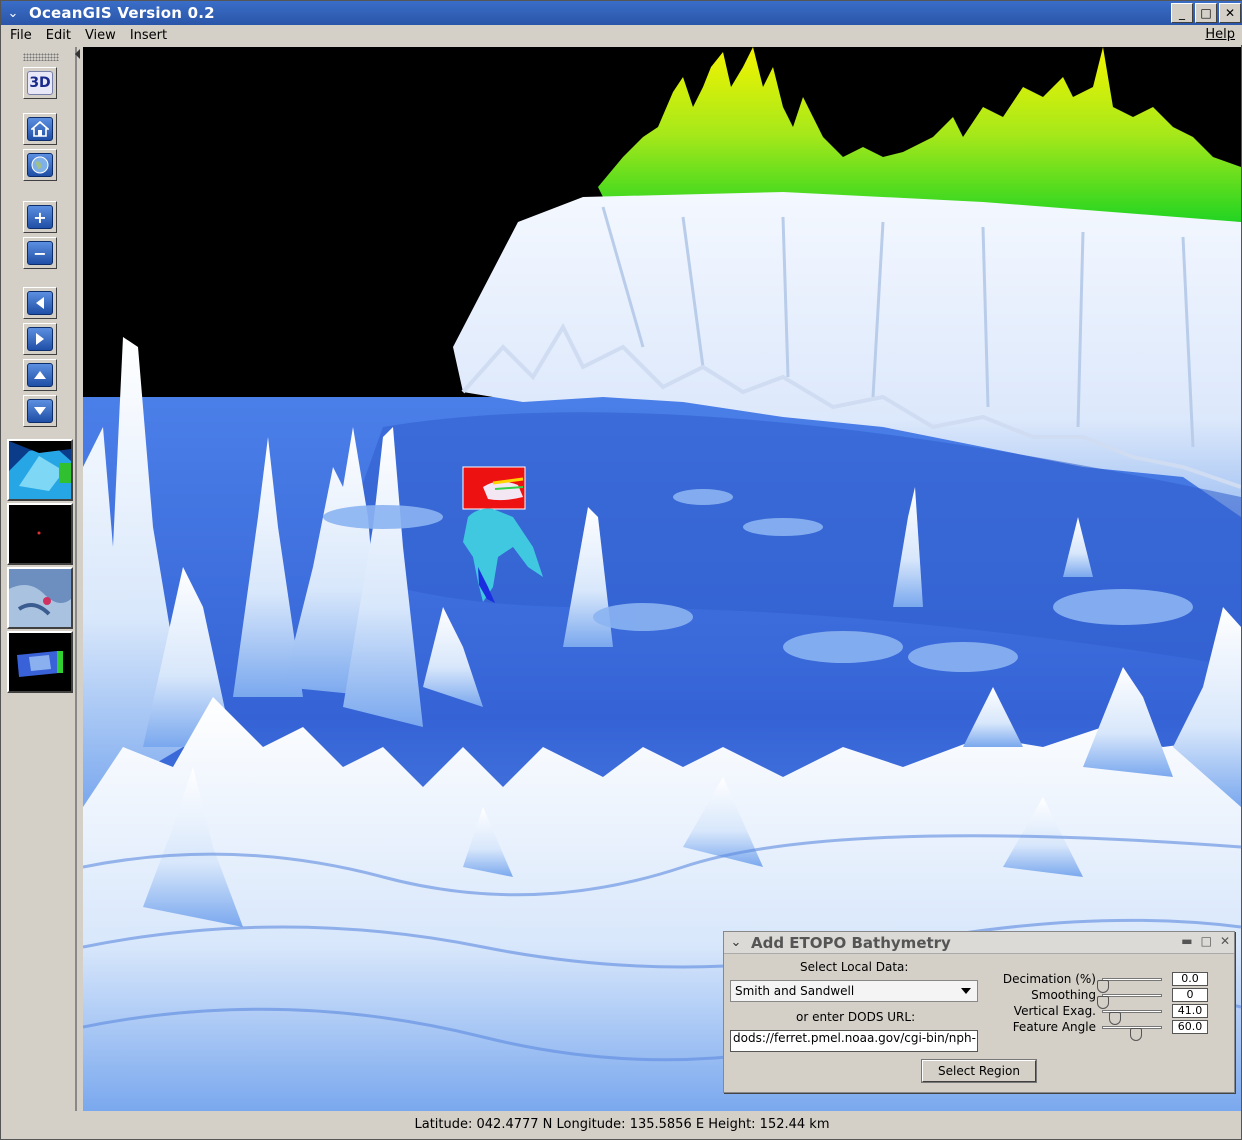  What do you see at coordinates (1129, 985) in the screenshot?
I see `decimation-slider` at bounding box center [1129, 985].